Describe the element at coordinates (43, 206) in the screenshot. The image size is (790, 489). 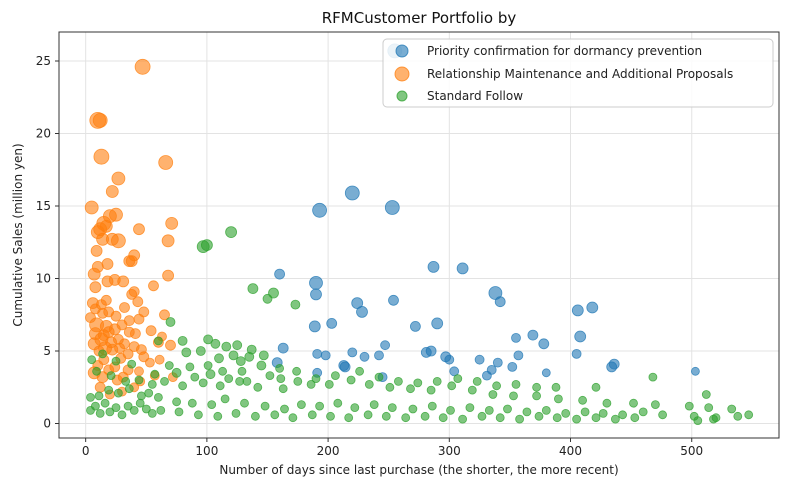
I see `y-tick-label: 15` at that location.